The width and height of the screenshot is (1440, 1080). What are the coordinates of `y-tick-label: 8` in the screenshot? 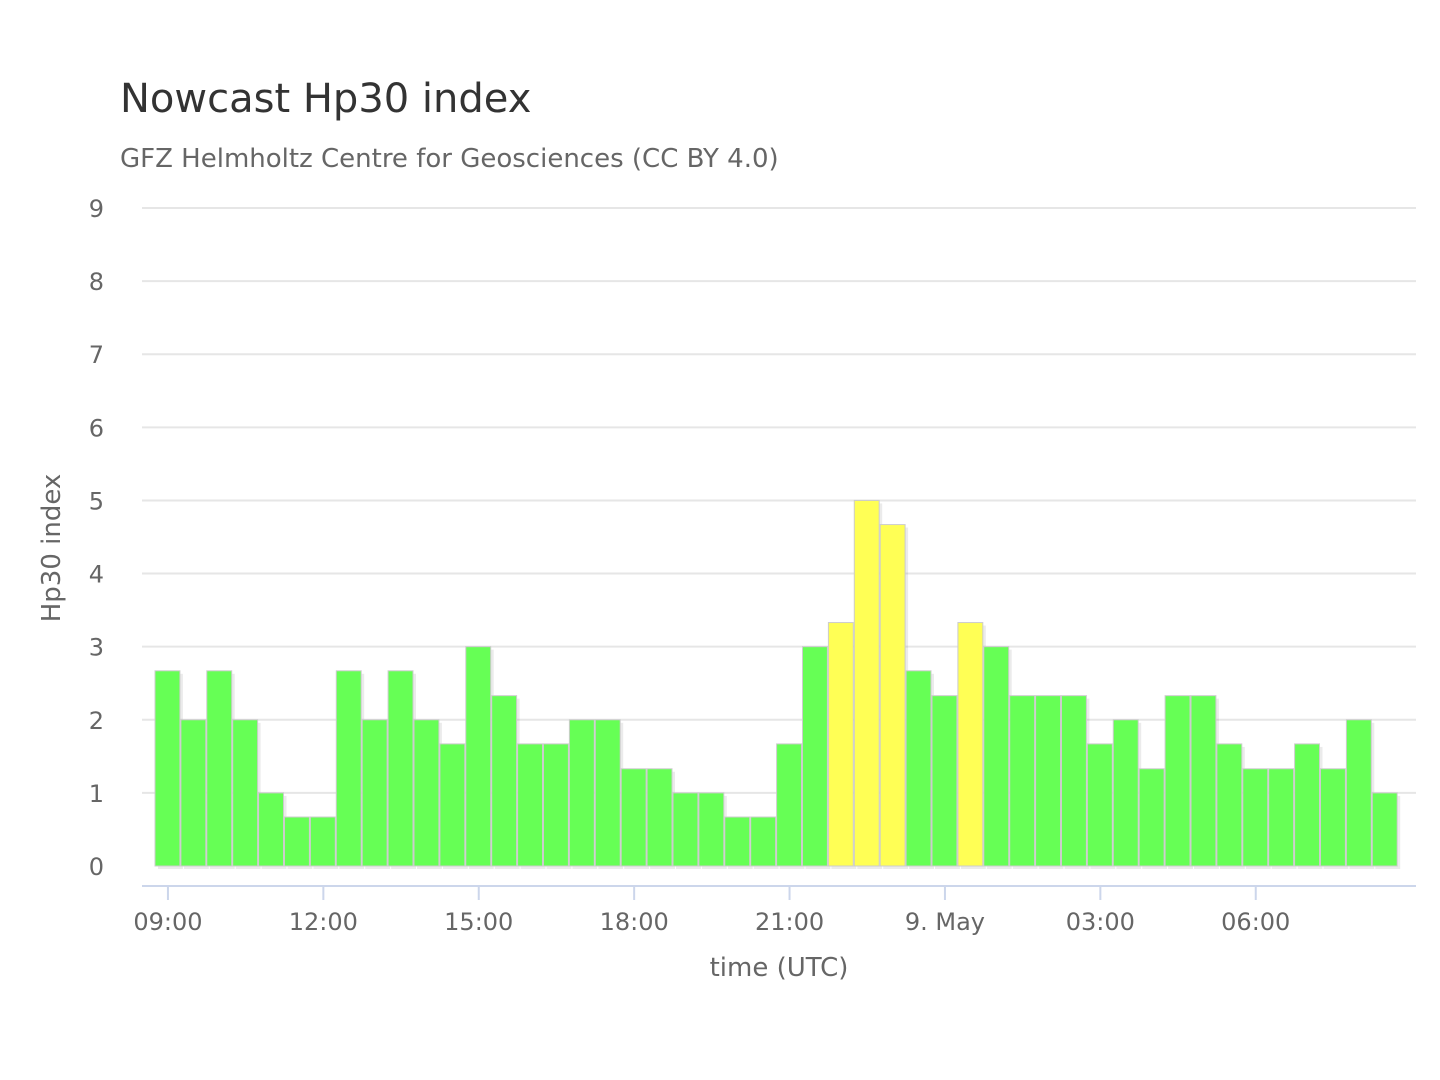 It's located at (96, 282).